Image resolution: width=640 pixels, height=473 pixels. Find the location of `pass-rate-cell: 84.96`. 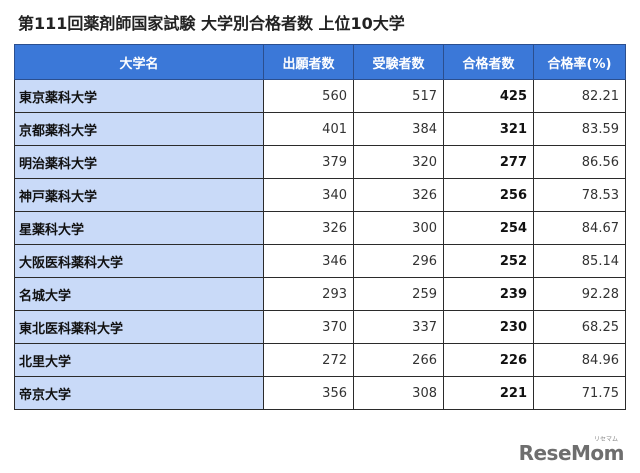

pass-rate-cell: 84.96 is located at coordinates (579, 360).